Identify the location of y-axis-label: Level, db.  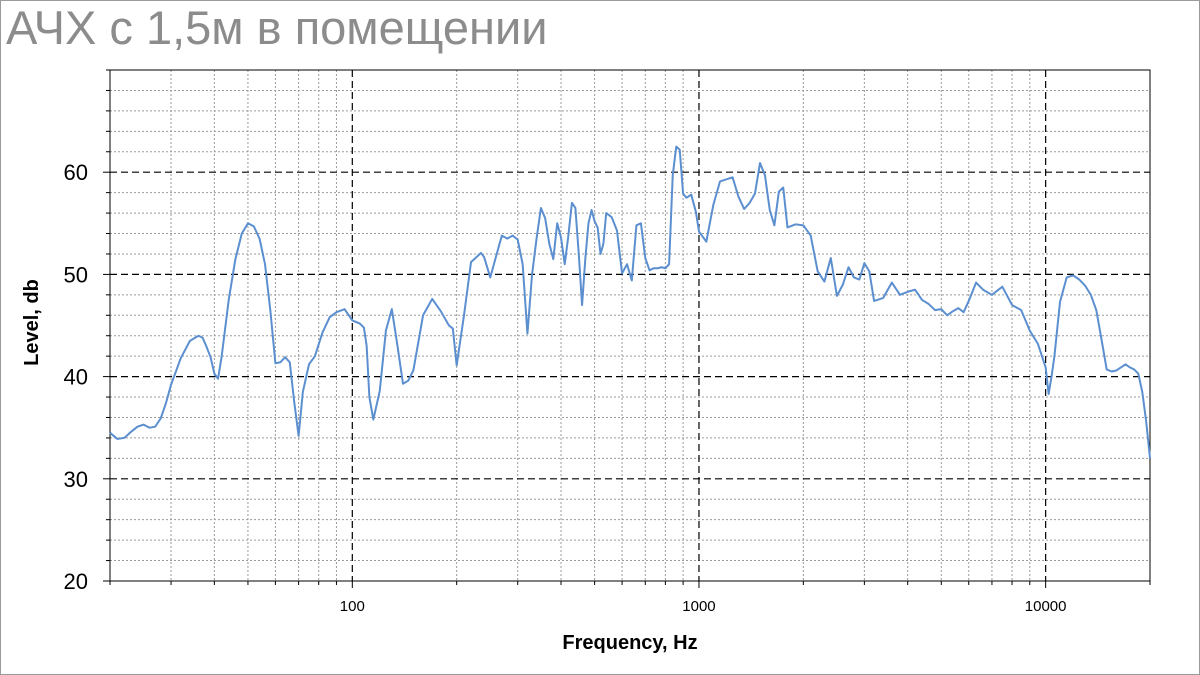
(32, 322).